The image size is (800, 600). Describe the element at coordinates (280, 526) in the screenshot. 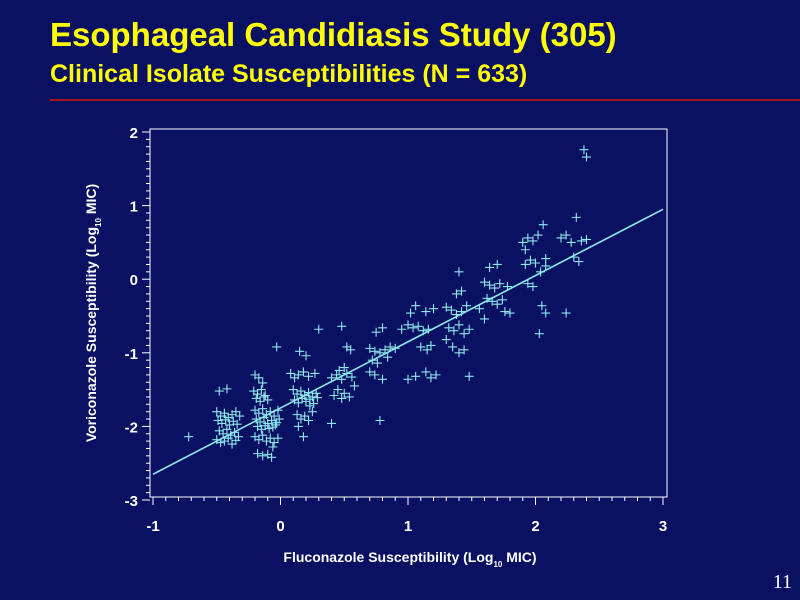

I see `x-tick-label: 0` at that location.